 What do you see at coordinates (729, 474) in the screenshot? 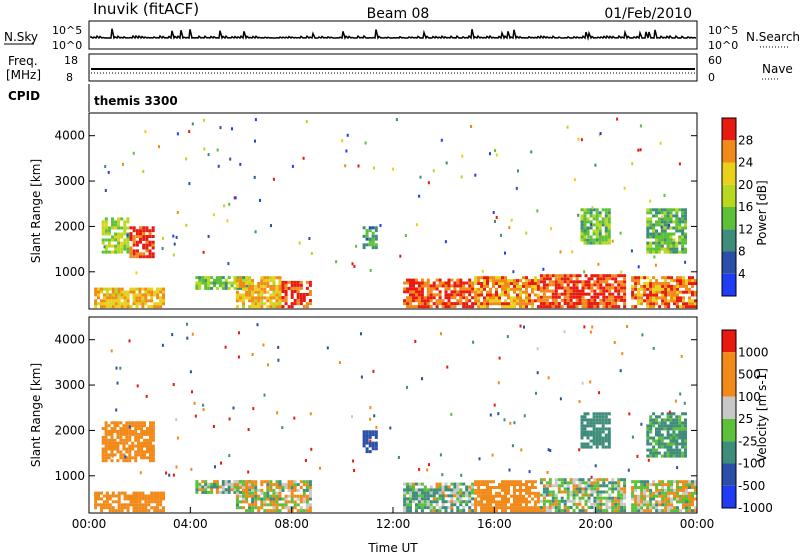
I see `colorbar-swatch` at bounding box center [729, 474].